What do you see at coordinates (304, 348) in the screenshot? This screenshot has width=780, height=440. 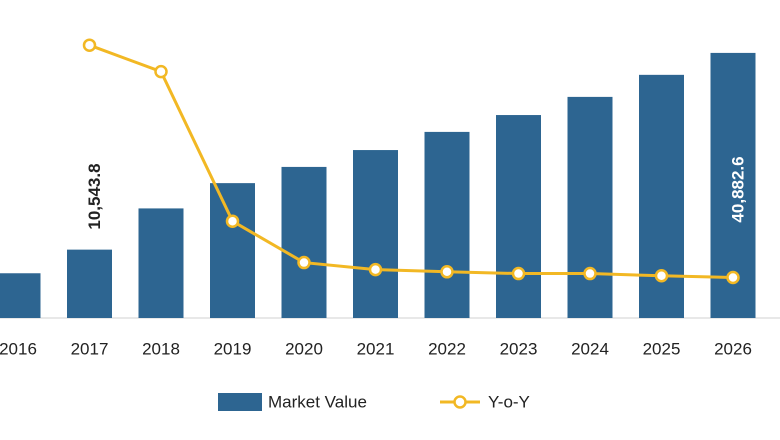 I see `x-tick-label: 2020` at bounding box center [304, 348].